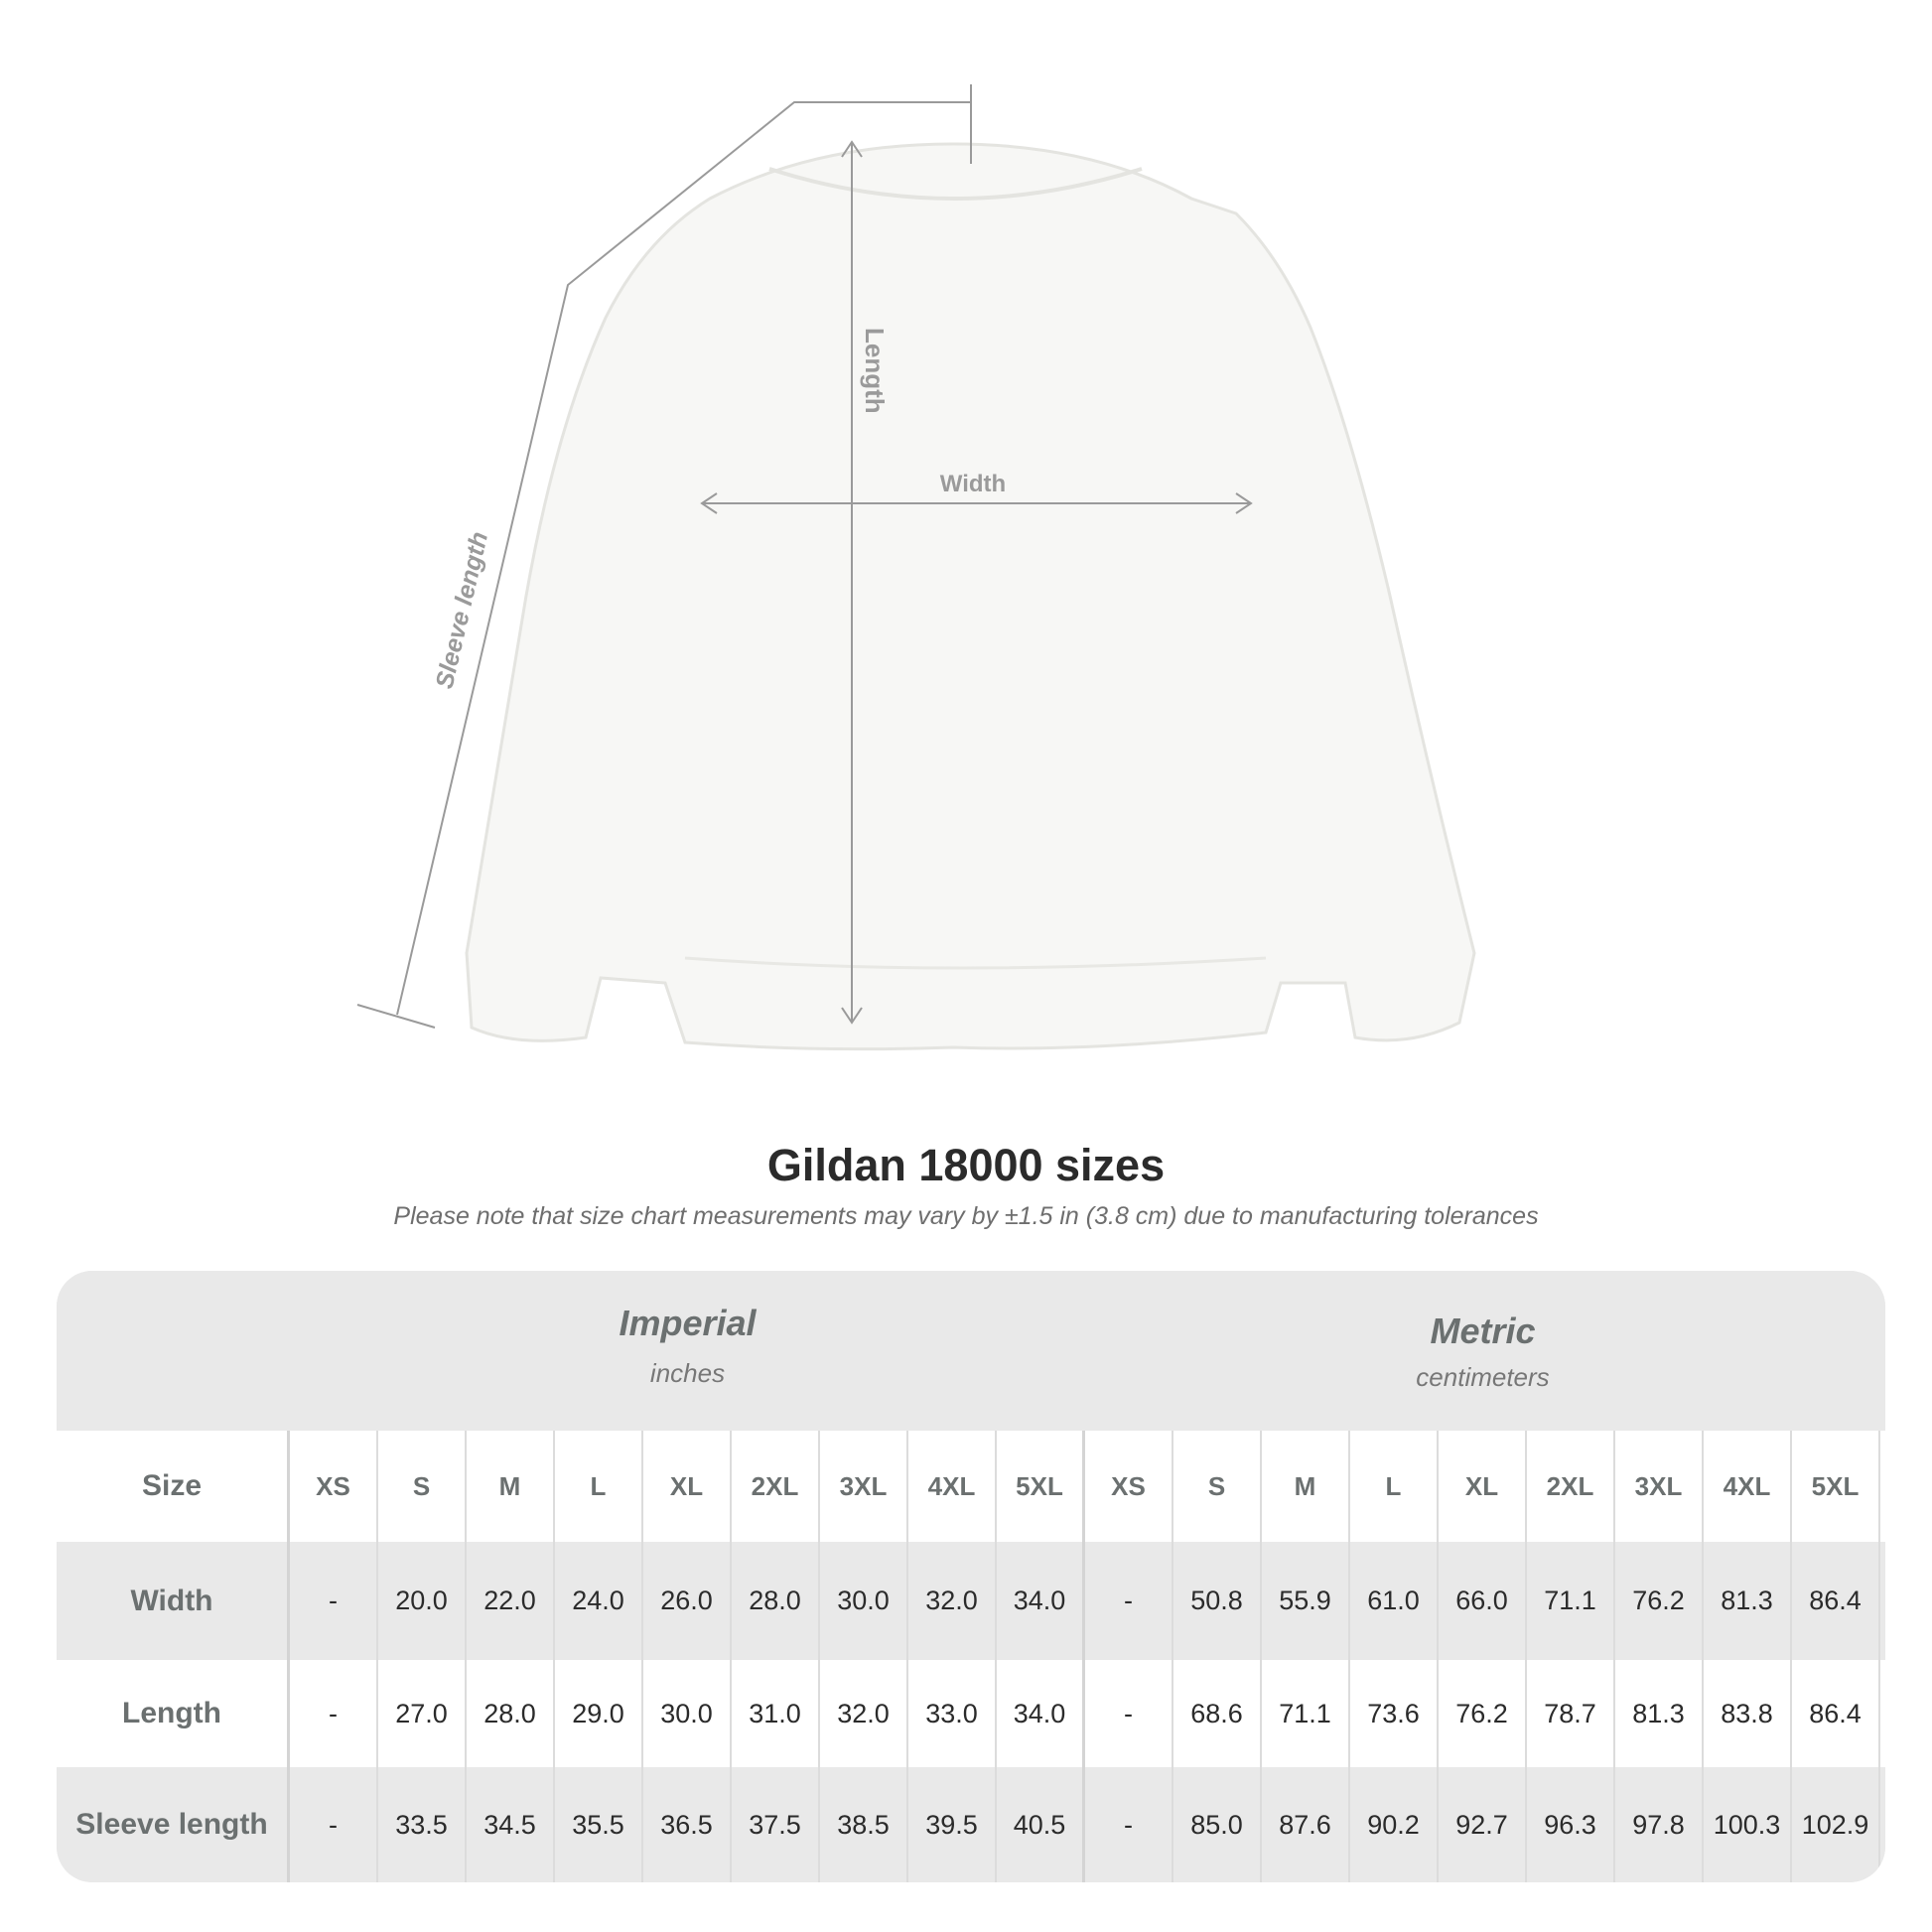 This screenshot has height=1932, width=1932. I want to click on row-label: Size, so click(173, 1486).